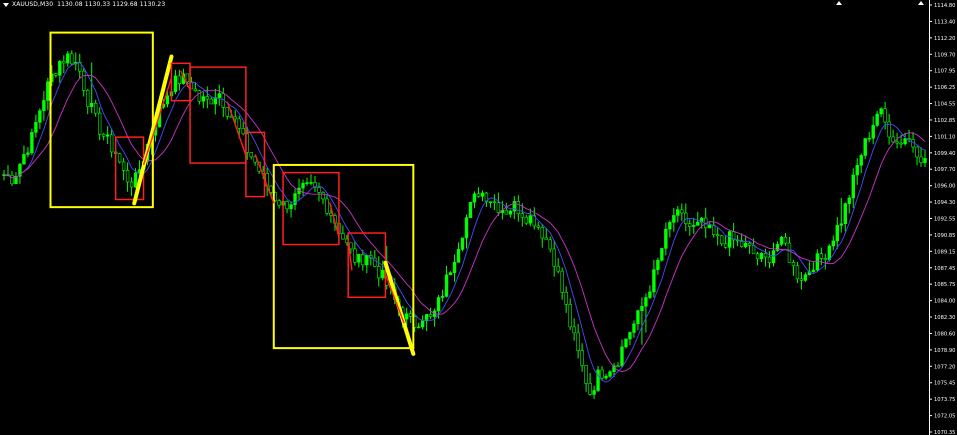 The height and width of the screenshot is (435, 957). What do you see at coordinates (944, 252) in the screenshot?
I see `price-tick-label: 1089.15` at bounding box center [944, 252].